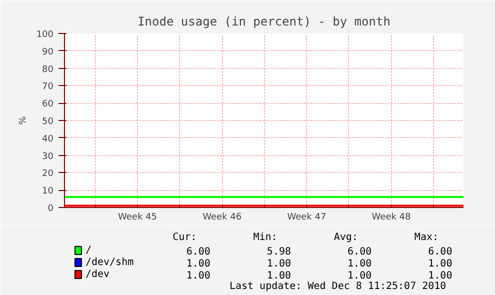 This screenshot has width=495, height=295. Describe the element at coordinates (48, 191) in the screenshot. I see `y-tick-label: 10` at that location.